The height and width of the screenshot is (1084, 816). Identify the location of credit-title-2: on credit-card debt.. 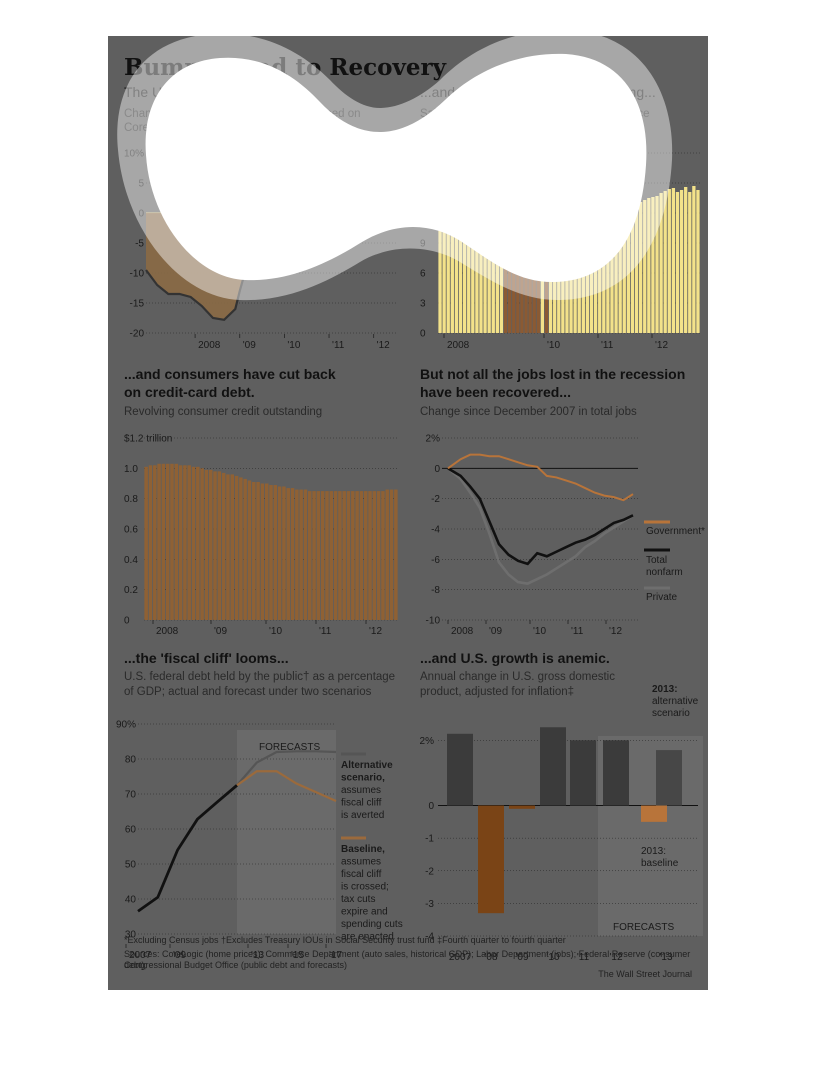
(189, 392).